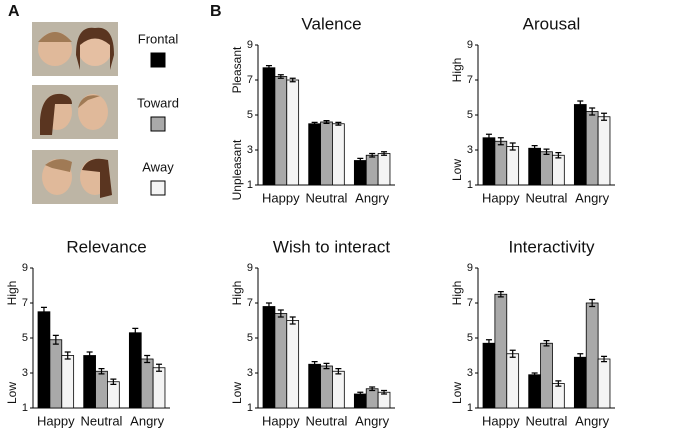 The height and width of the screenshot is (430, 700). Describe the element at coordinates (331, 246) in the screenshot. I see `chart-title: Wish to interact` at that location.